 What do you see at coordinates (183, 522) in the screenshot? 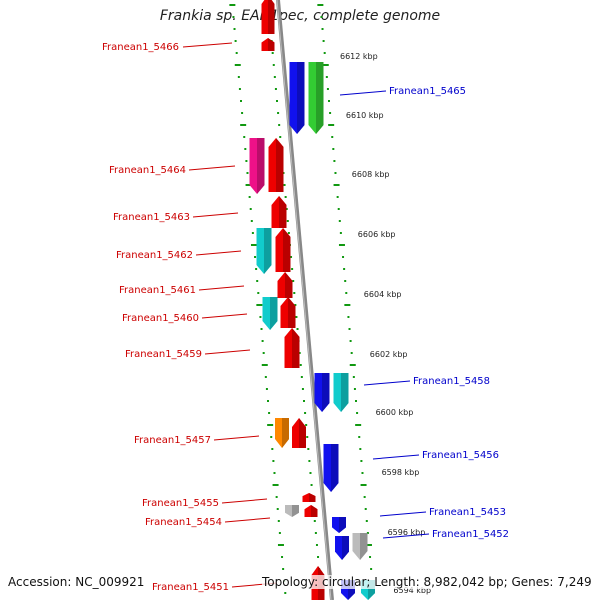
I see `gene-label: Franean1_5454` at bounding box center [183, 522].